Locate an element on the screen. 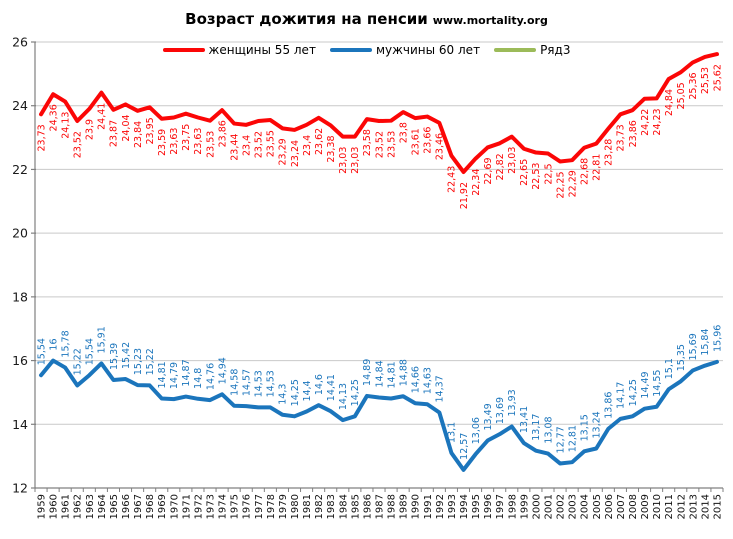  data-label: 12,81 is located at coordinates (572, 438).